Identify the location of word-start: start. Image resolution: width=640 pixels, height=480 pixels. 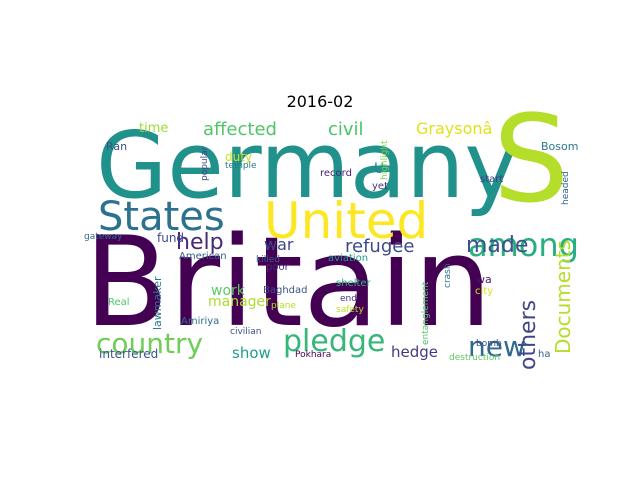
(491, 179).